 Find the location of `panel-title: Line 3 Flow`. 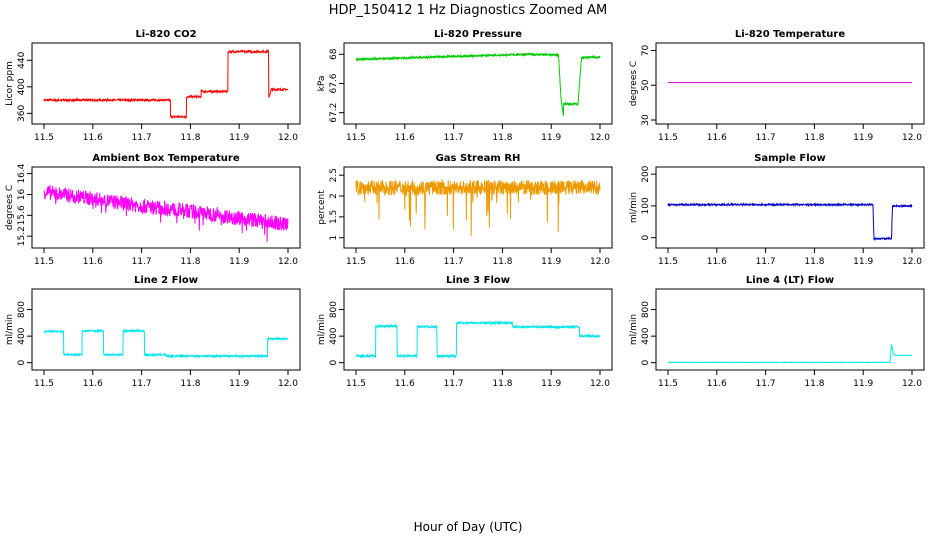

panel-title: Line 3 Flow is located at coordinates (478, 280).